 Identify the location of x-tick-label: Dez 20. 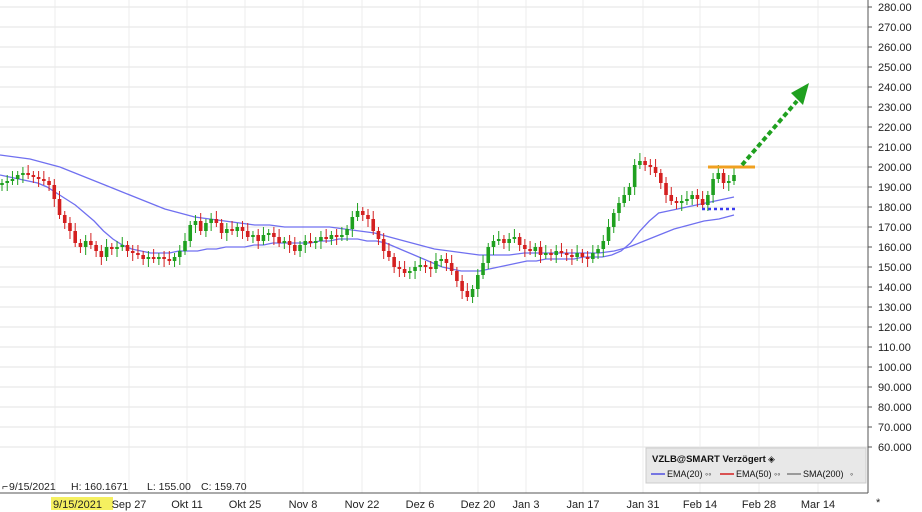
(478, 505).